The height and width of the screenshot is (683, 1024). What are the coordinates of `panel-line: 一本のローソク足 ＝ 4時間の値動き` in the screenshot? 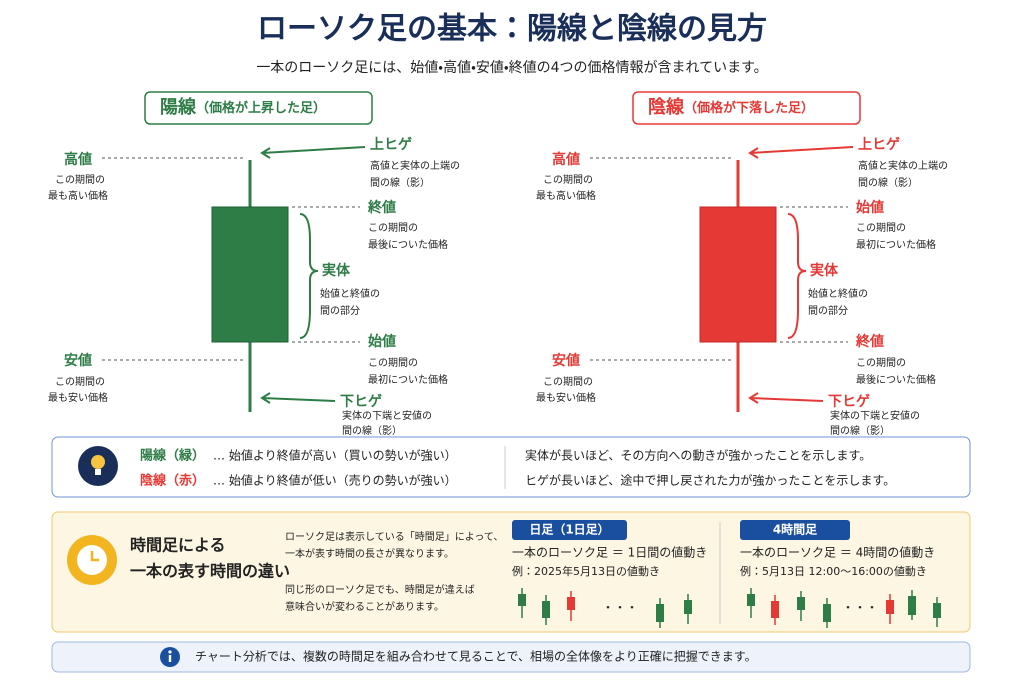 It's located at (837, 552).